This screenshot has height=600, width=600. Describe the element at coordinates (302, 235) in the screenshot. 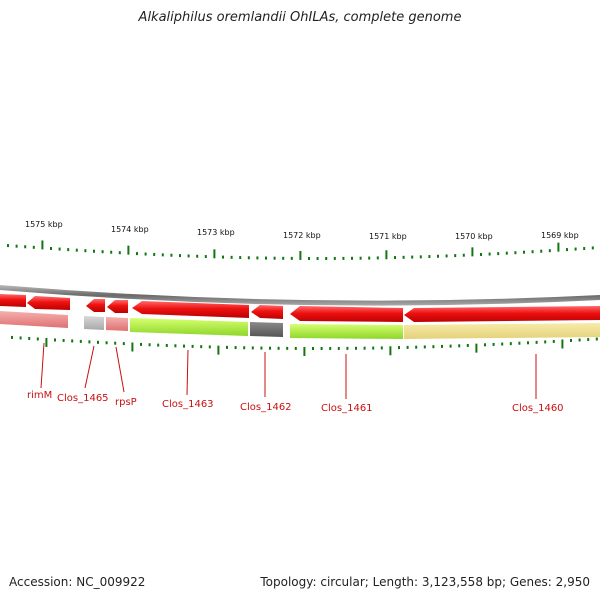

I see `kbp-label: 1572 kbp` at that location.